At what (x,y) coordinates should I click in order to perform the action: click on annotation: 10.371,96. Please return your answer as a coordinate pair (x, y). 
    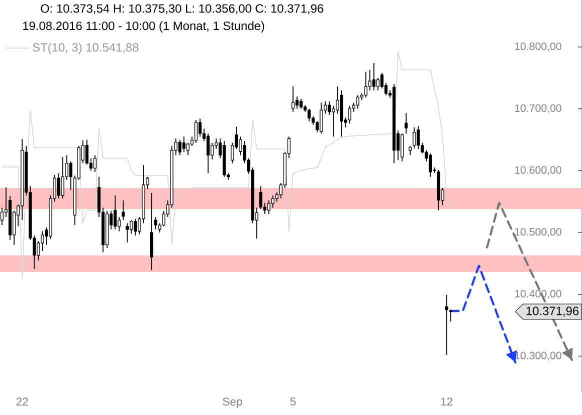
    Looking at the image, I should click on (552, 311).